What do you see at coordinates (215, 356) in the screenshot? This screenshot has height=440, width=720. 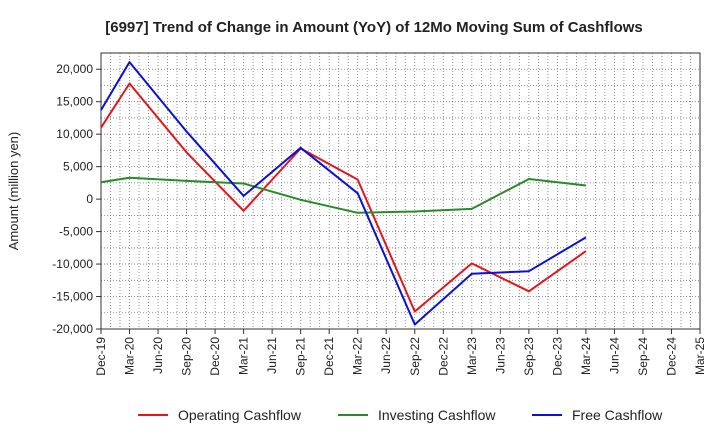 I see `x-tick-label: Dec-20` at bounding box center [215, 356].